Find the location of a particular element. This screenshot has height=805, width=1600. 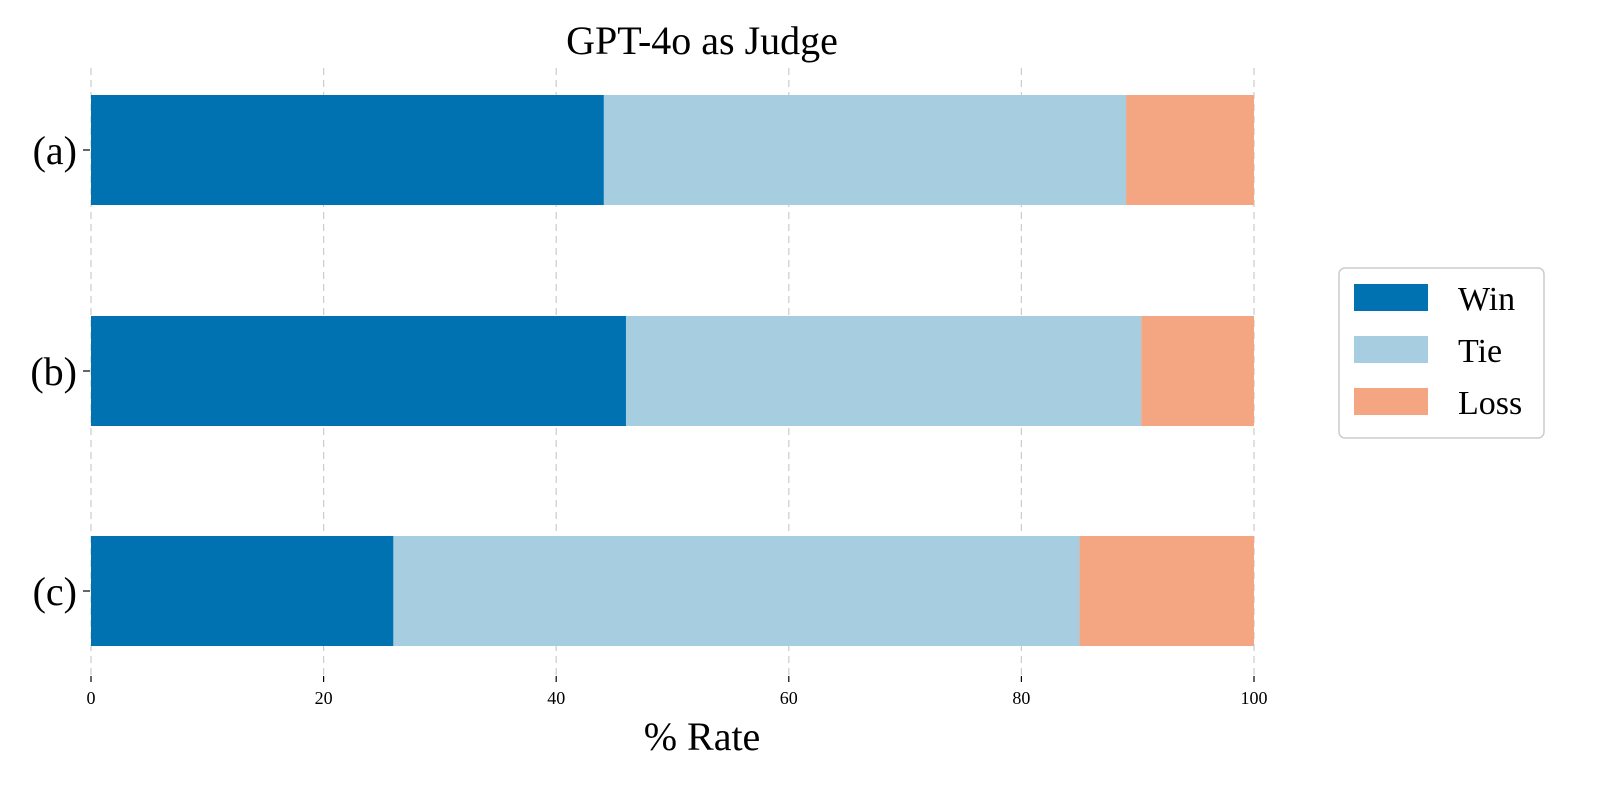

x-tick-label: 20 is located at coordinates (324, 698).